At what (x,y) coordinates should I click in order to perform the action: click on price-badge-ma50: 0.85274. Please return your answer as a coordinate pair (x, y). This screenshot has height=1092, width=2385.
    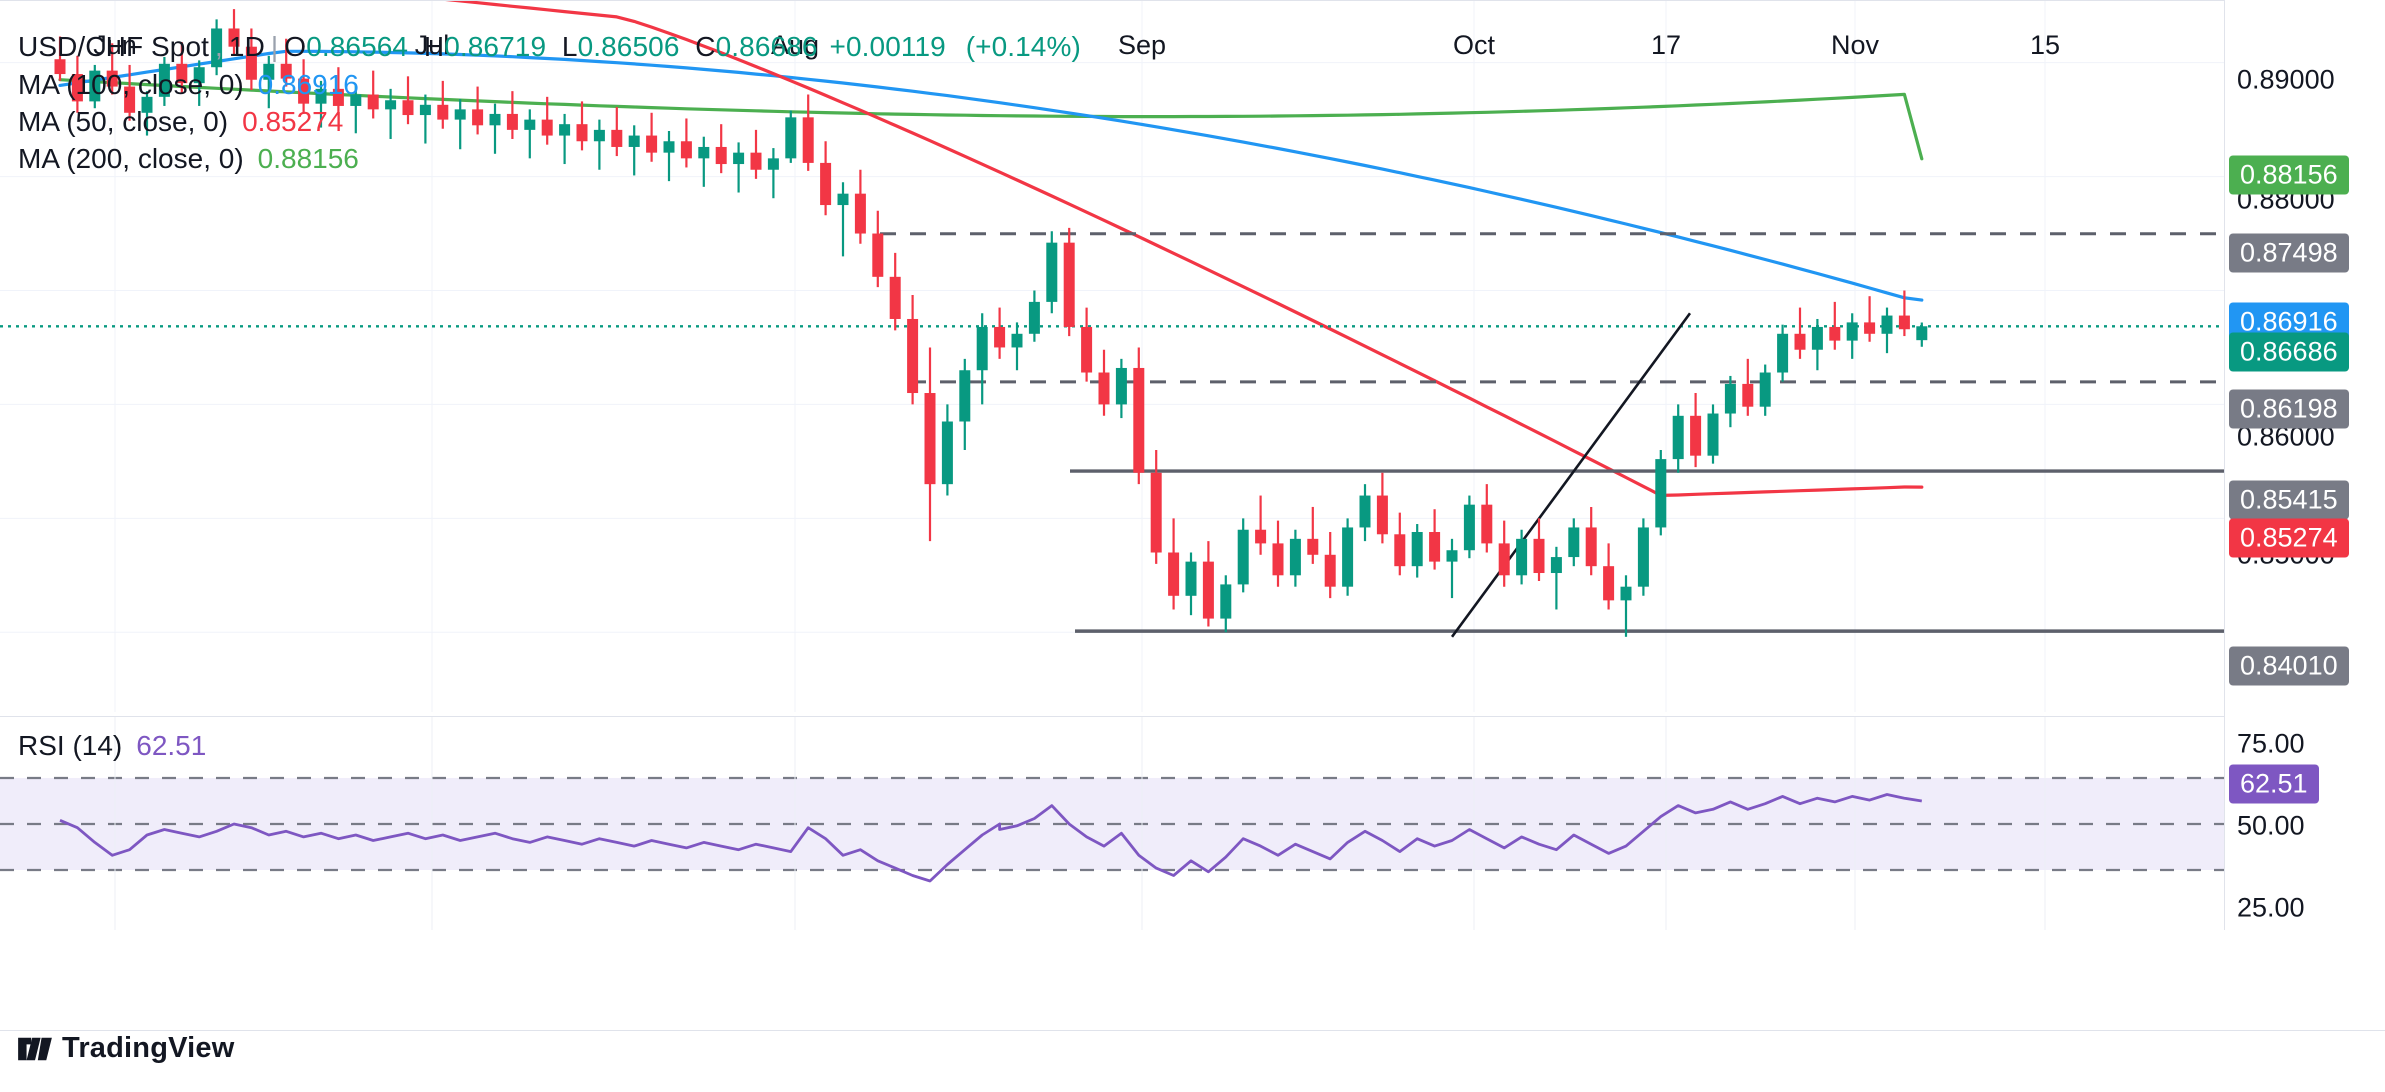
    Looking at the image, I should click on (2289, 538).